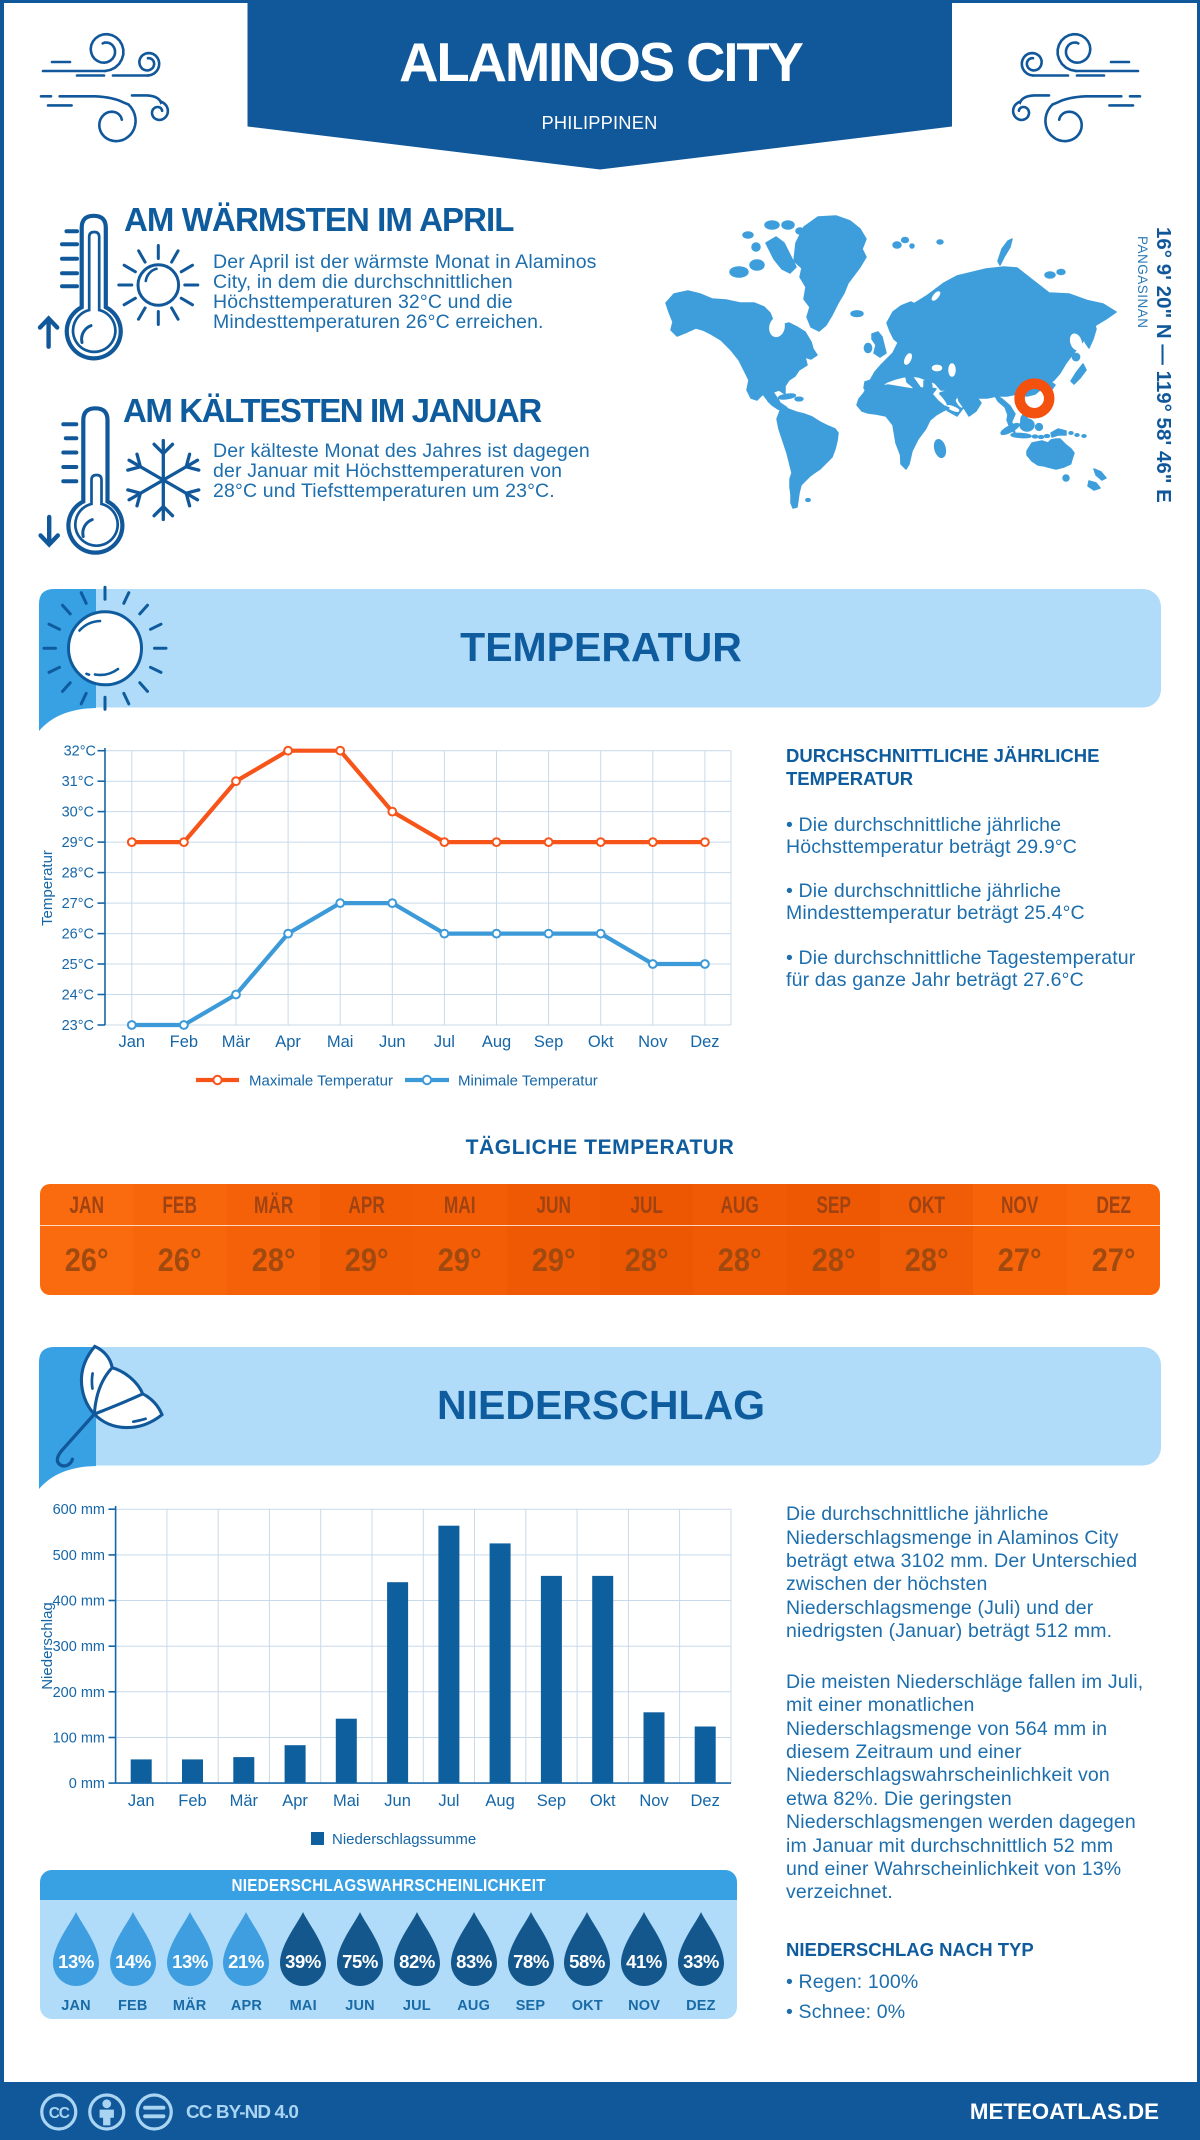  I want to click on svg-text: 27°C, so click(78, 904).